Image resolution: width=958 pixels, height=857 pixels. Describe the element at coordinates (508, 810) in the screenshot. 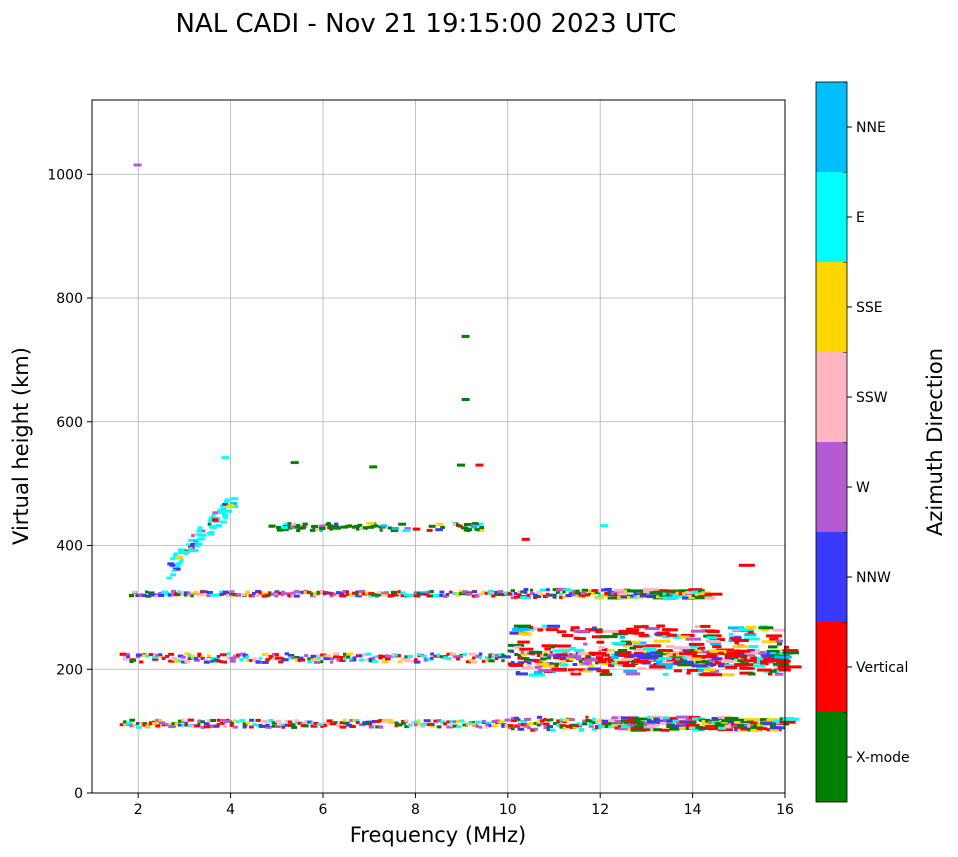

I see `x-tick-label: 10` at that location.